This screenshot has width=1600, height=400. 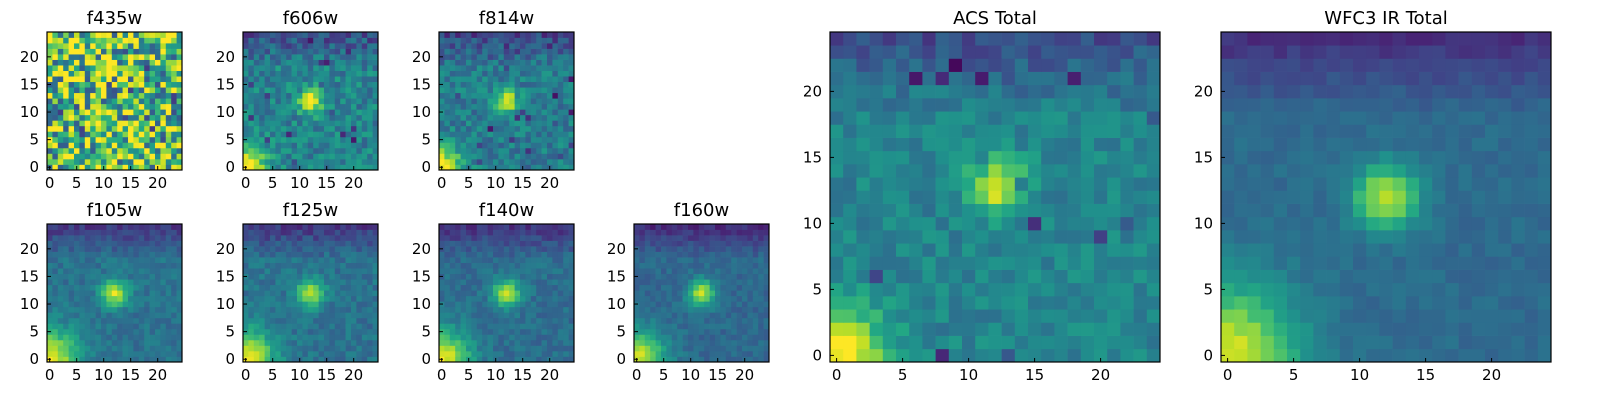 What do you see at coordinates (225, 276) in the screenshot?
I see `y-tick-label: 15` at bounding box center [225, 276].